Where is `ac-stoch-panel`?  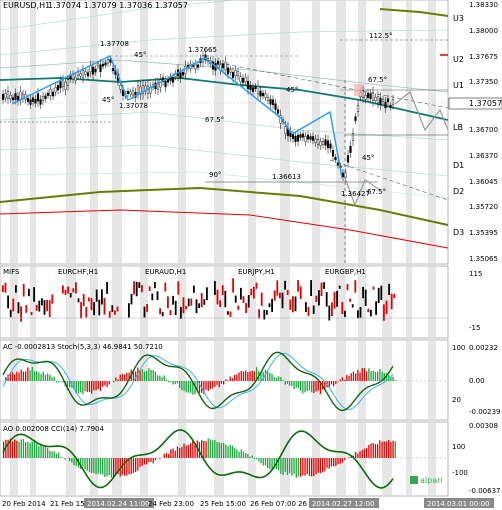
ac-stoch-panel is located at coordinates (224, 381).